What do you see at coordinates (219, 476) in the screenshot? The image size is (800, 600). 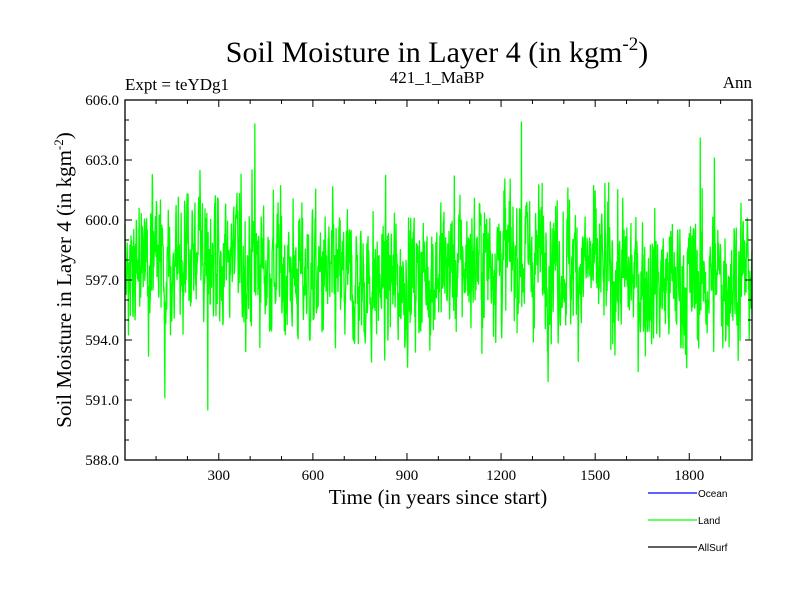 I see `x-tick-label: 300` at bounding box center [219, 476].